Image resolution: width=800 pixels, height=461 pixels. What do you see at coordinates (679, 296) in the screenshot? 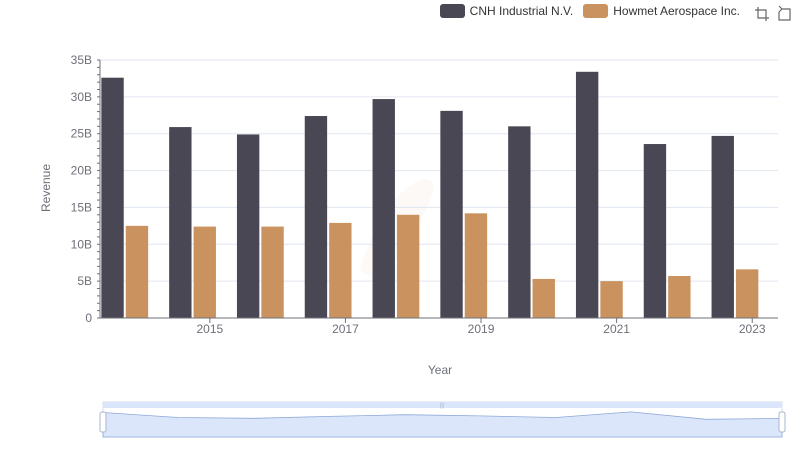
I see `bar-howmet-2022` at bounding box center [679, 296].